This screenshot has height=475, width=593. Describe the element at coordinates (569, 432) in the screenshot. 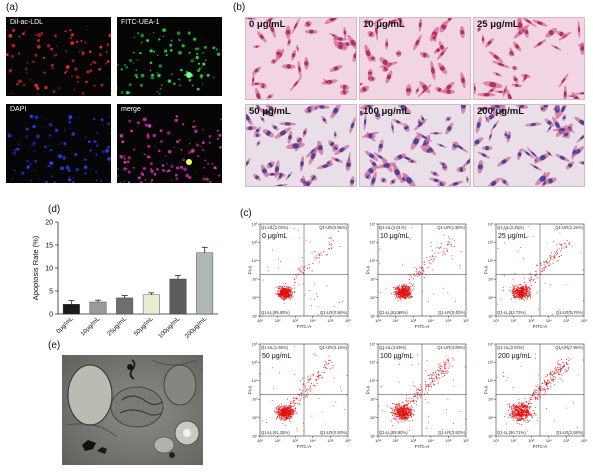

I see `quadrant-lr-label: Q1-LR(2.68%)` at that location.